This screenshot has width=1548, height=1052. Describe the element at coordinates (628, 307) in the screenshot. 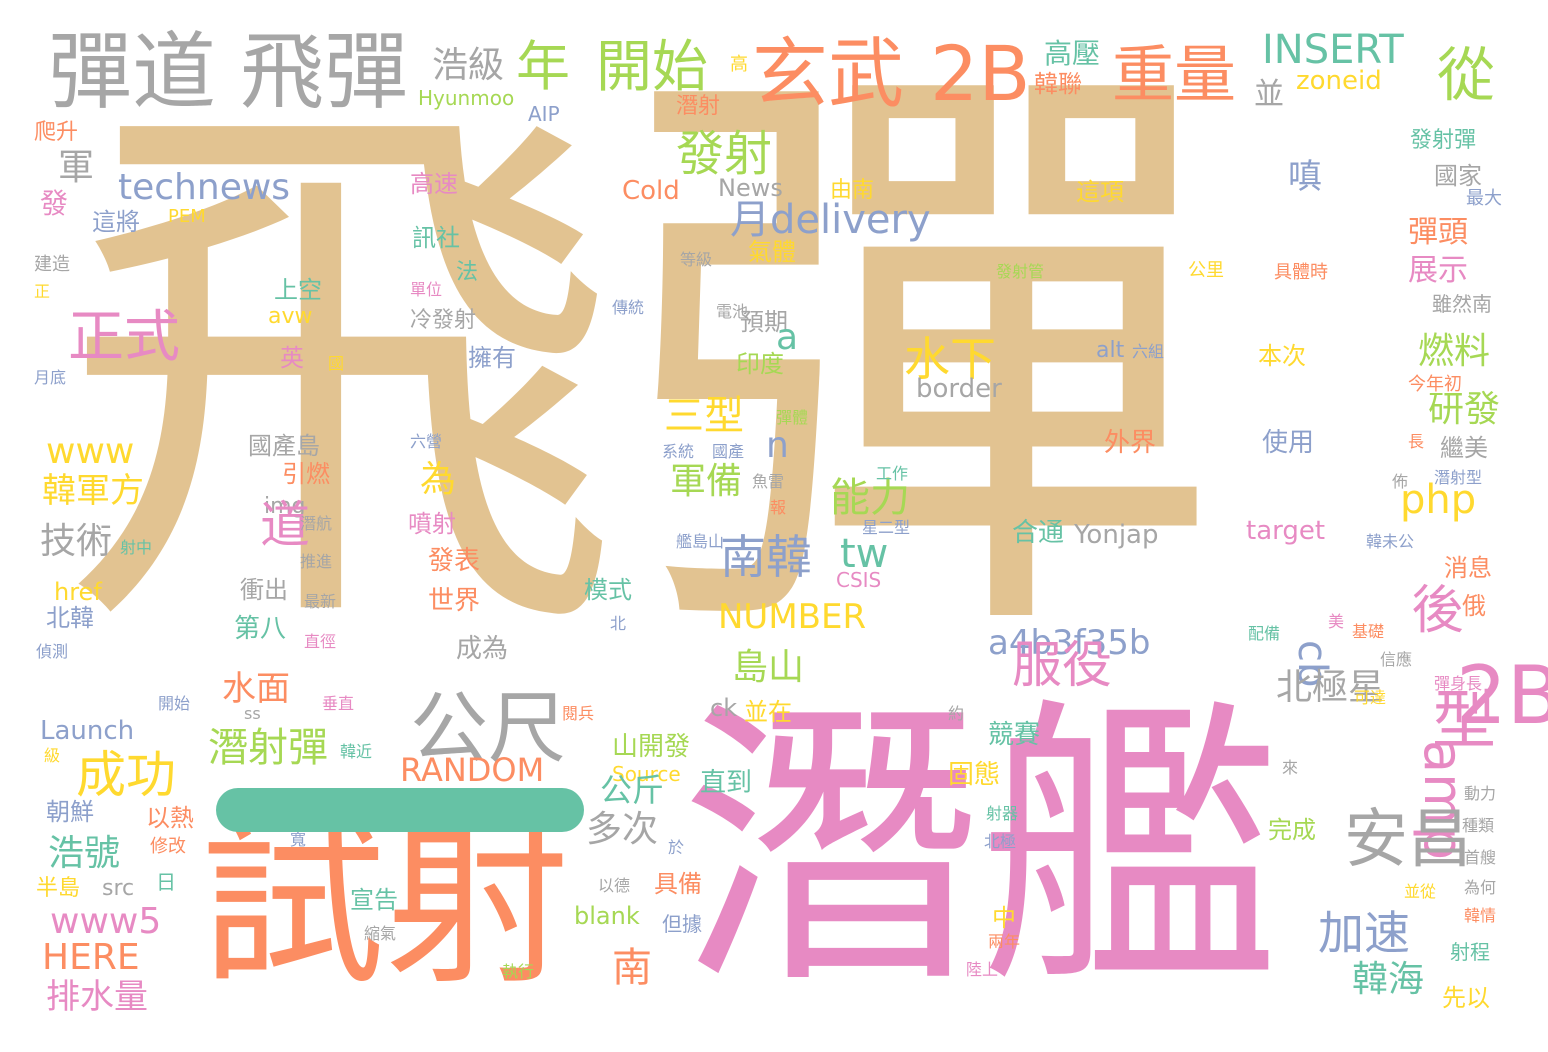

I see `cloud-word: 傳統` at that location.